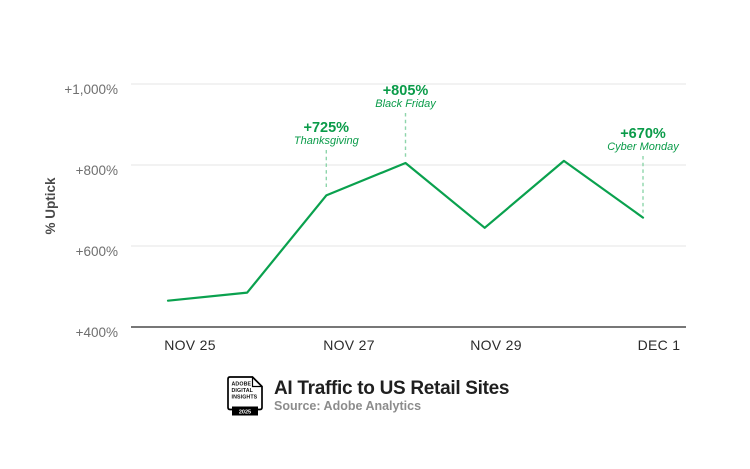  I want to click on badge-text-adobe: ADOBE, so click(242, 385).